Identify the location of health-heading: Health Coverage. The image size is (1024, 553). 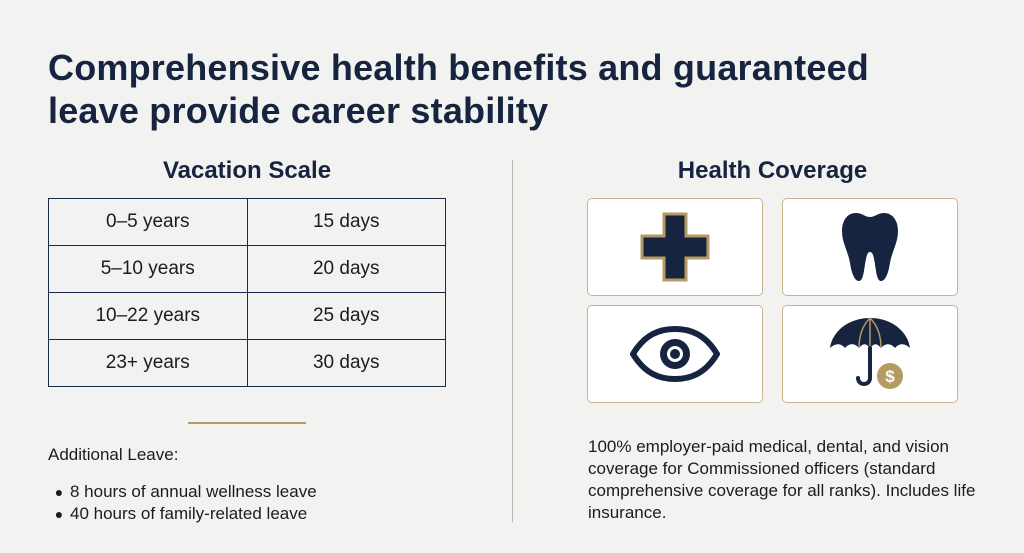
(772, 170).